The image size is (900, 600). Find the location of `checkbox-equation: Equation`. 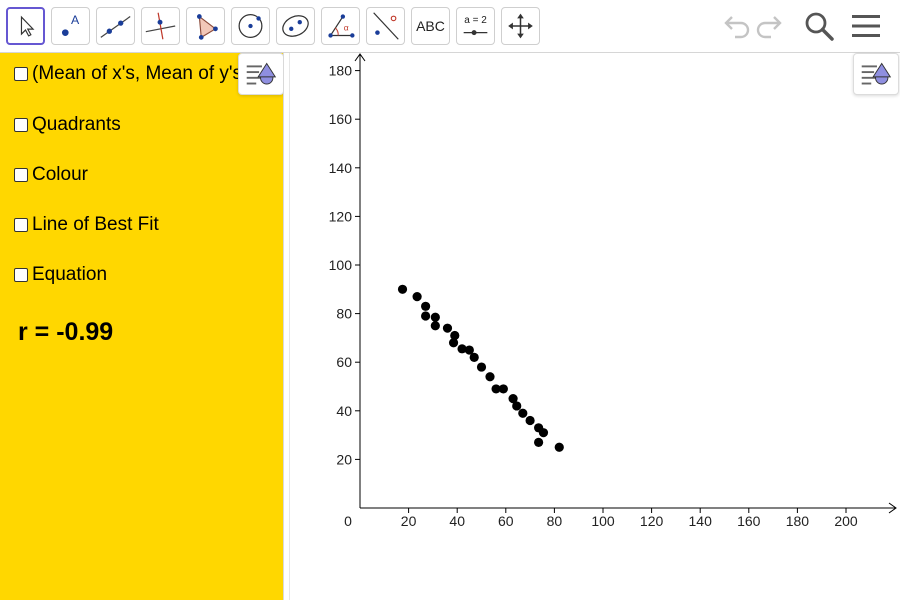

checkbox-equation: Equation is located at coordinates (60, 275).